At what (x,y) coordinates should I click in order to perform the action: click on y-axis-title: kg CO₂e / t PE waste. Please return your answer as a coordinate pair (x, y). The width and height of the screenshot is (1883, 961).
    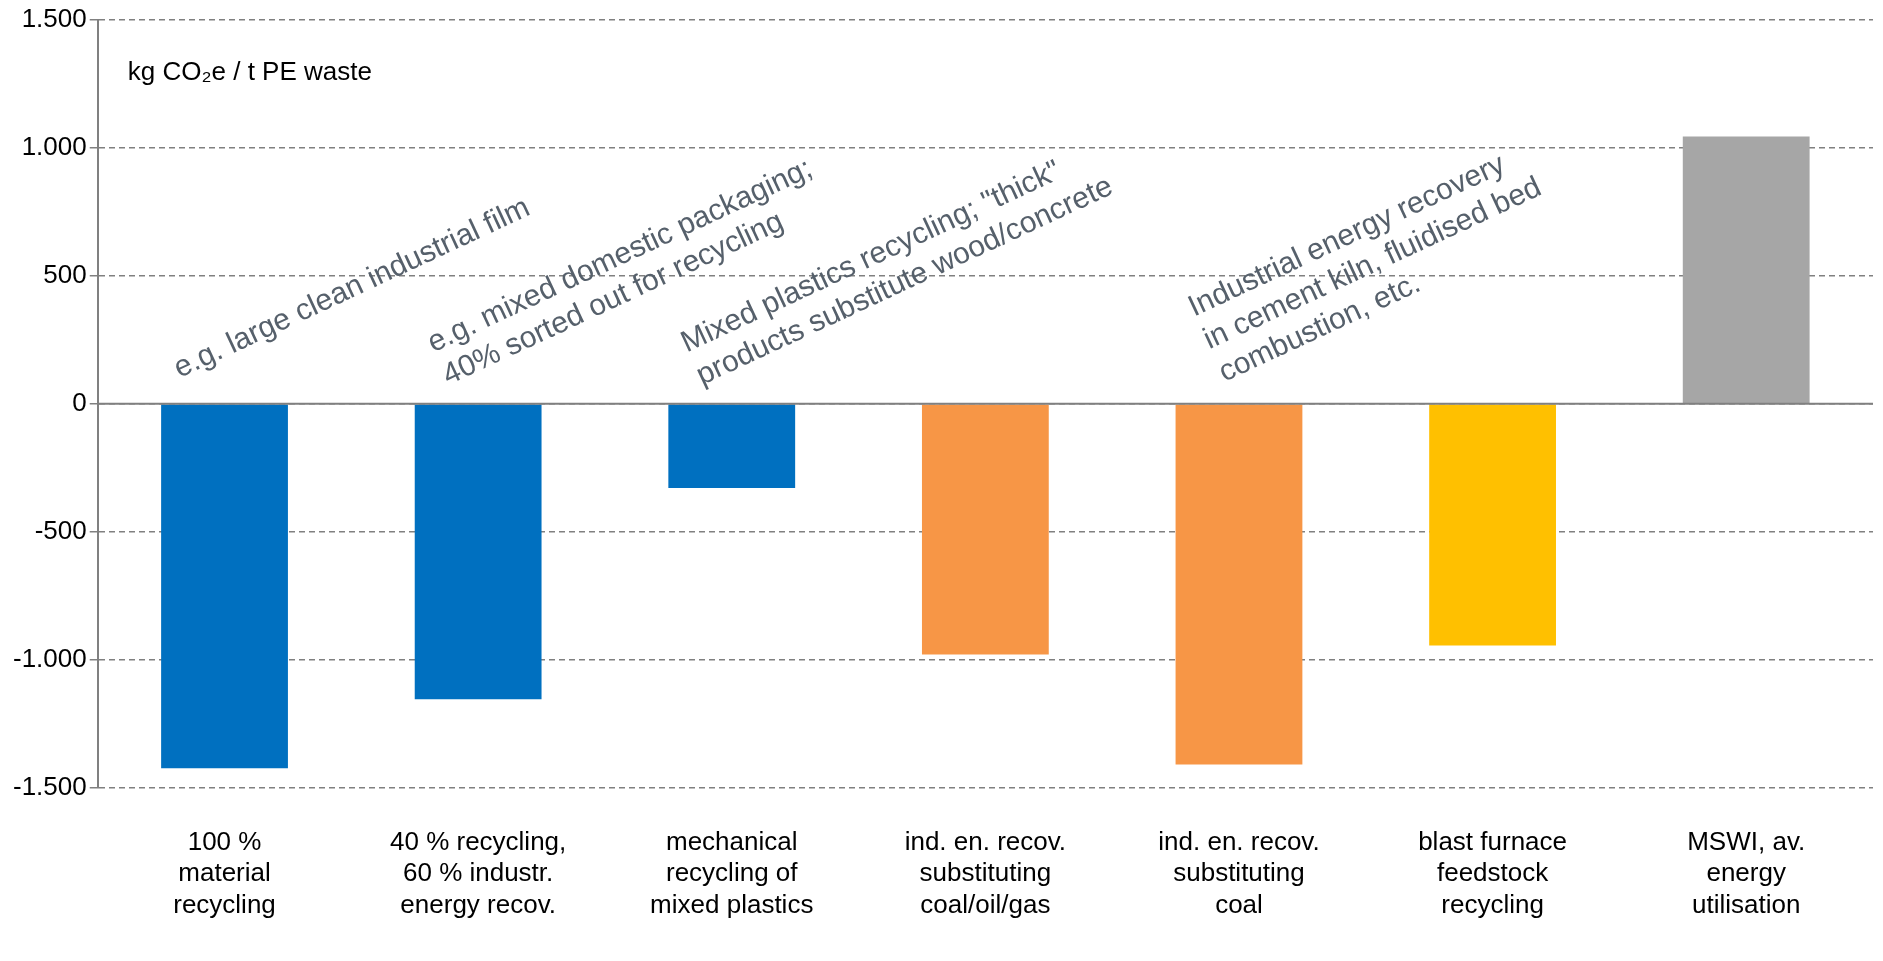
    Looking at the image, I should click on (249, 71).